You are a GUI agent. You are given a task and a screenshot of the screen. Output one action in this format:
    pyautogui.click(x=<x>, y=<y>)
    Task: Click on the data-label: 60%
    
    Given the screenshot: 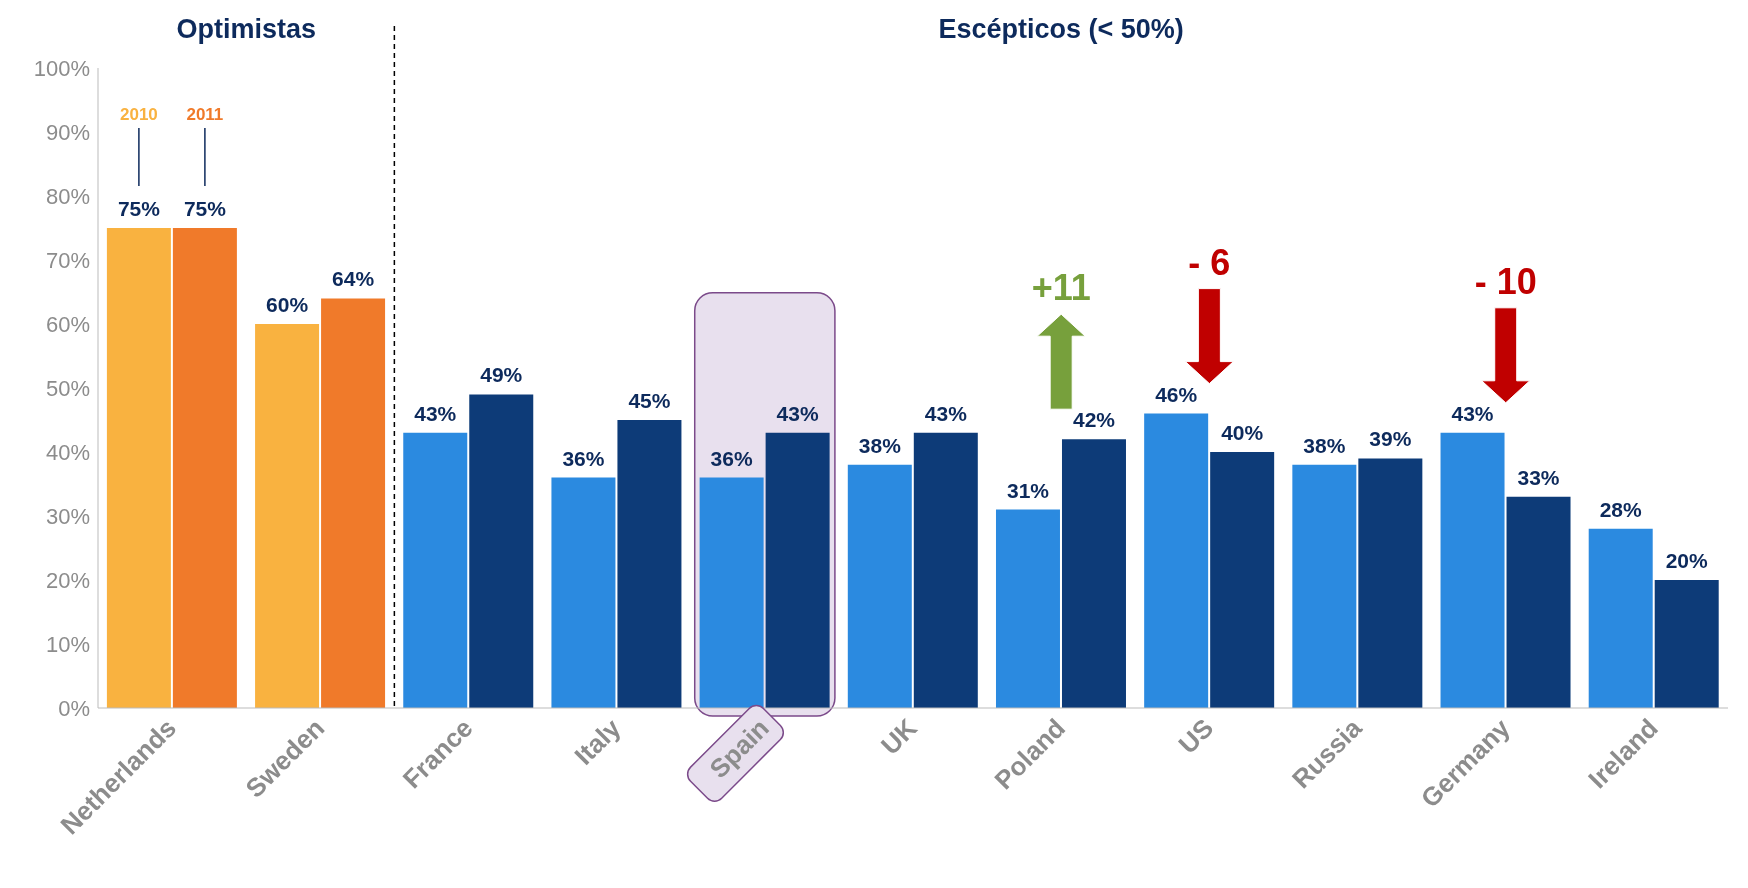 What is the action you would take?
    pyautogui.click(x=287, y=304)
    